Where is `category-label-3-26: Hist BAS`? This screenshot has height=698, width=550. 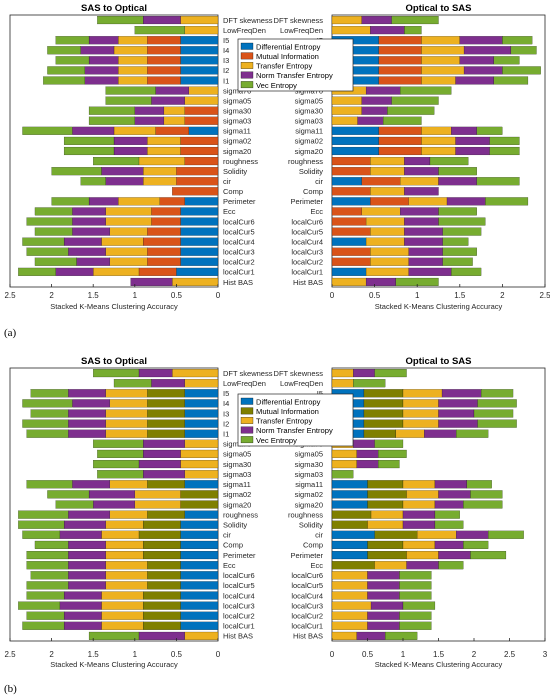
category-label-3-26: Hist BAS is located at coordinates (308, 636).